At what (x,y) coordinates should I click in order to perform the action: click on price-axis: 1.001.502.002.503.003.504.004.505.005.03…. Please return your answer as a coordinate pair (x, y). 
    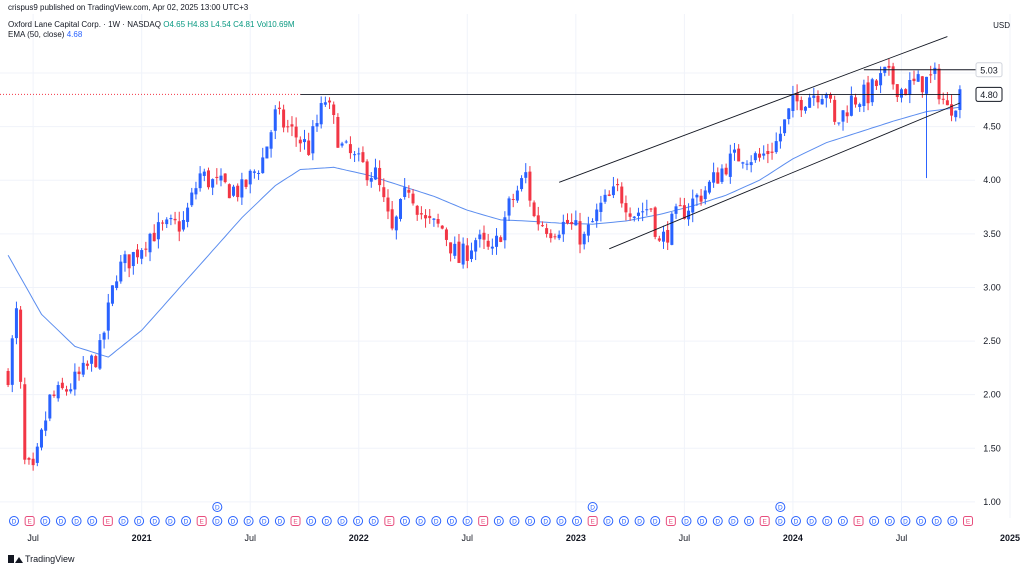
    Looking at the image, I should click on (989, 284).